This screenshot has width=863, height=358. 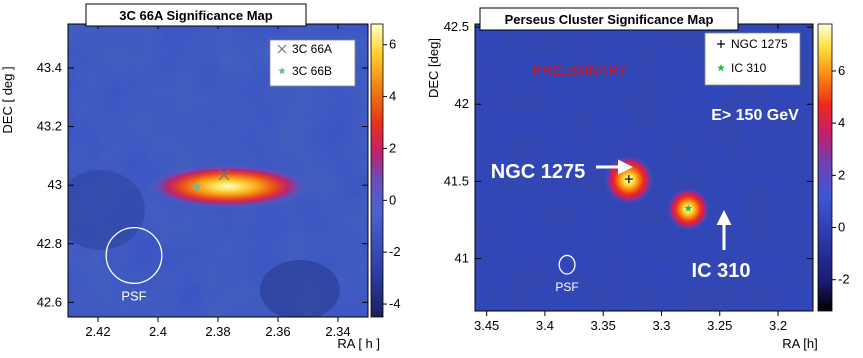 I want to click on colorbar-tick-label: -4, so click(x=395, y=303).